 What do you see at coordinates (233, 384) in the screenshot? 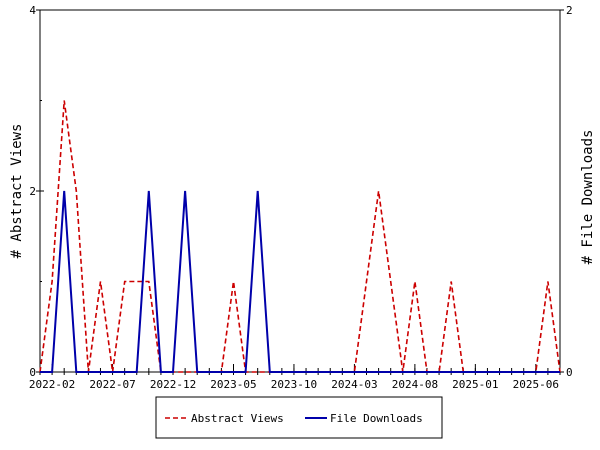
I see `x-tick-label: 2023-05` at bounding box center [233, 384].